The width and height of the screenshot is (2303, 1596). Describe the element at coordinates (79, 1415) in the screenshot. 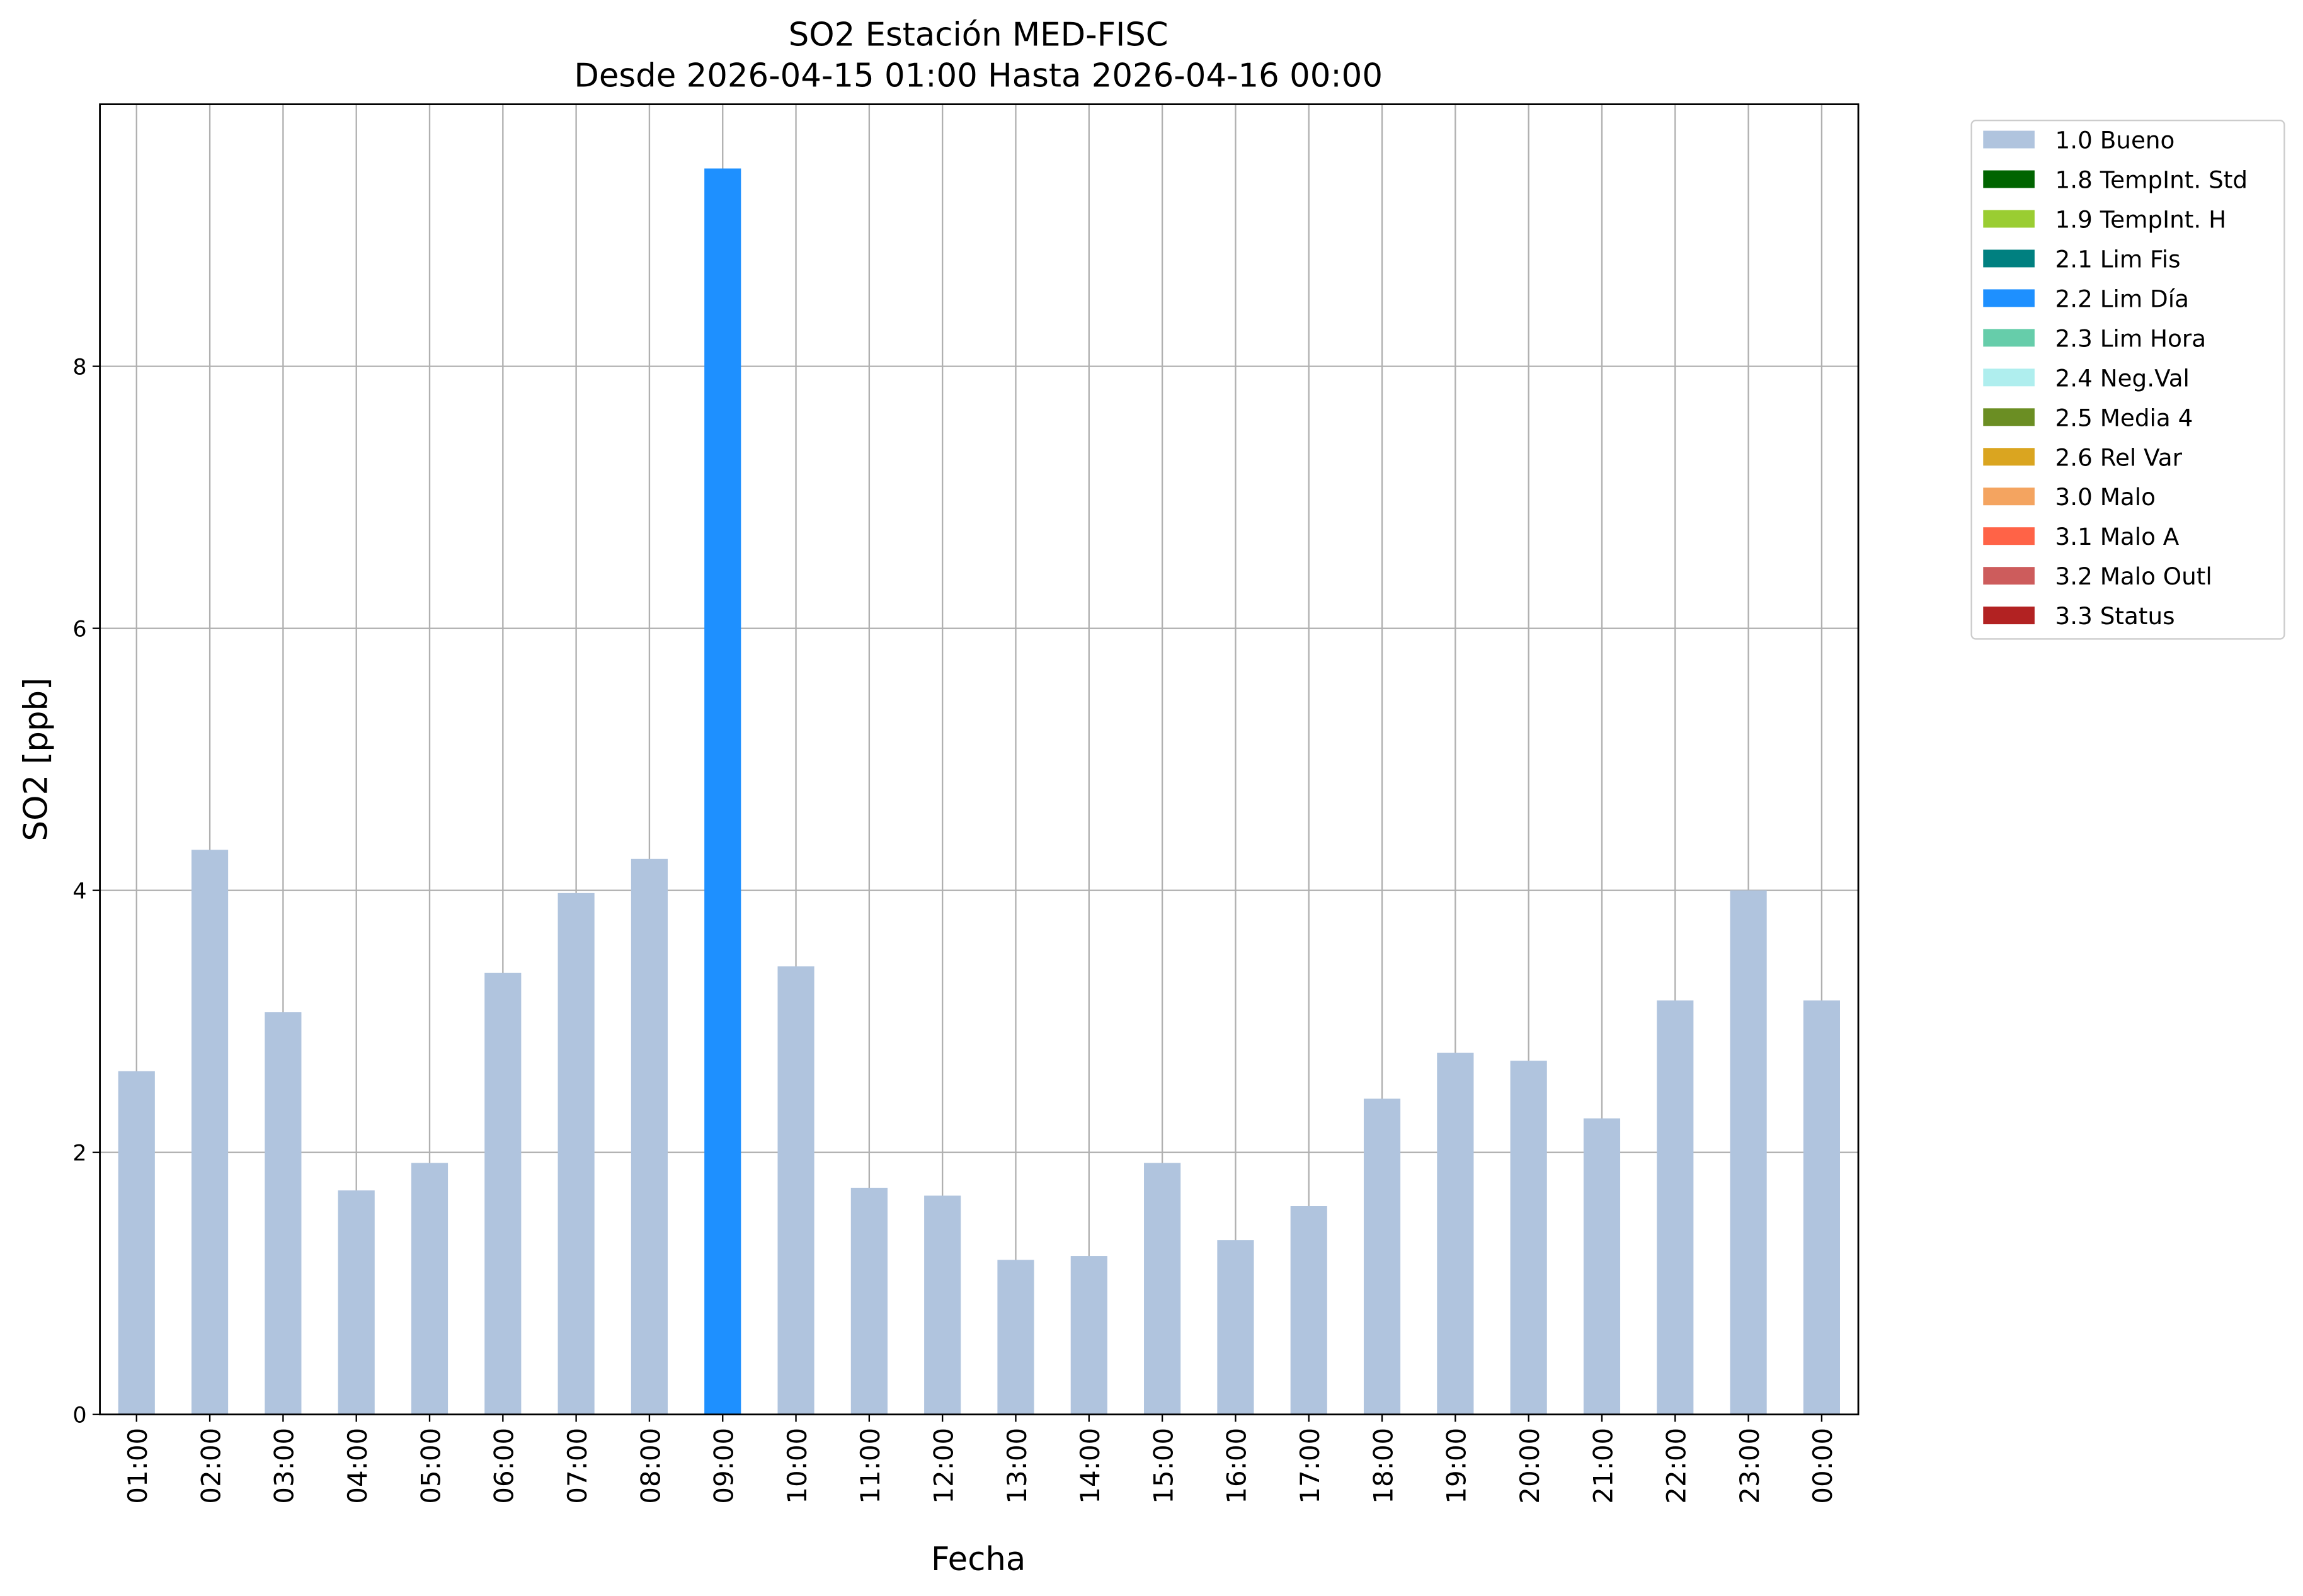

I see `y-tick-label: 0` at that location.